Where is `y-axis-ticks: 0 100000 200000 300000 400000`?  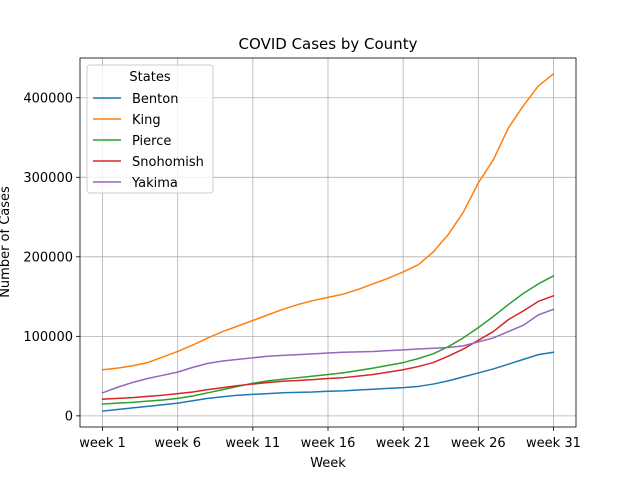 y-axis-ticks: 0 100000 200000 300000 400000 is located at coordinates (51, 257).